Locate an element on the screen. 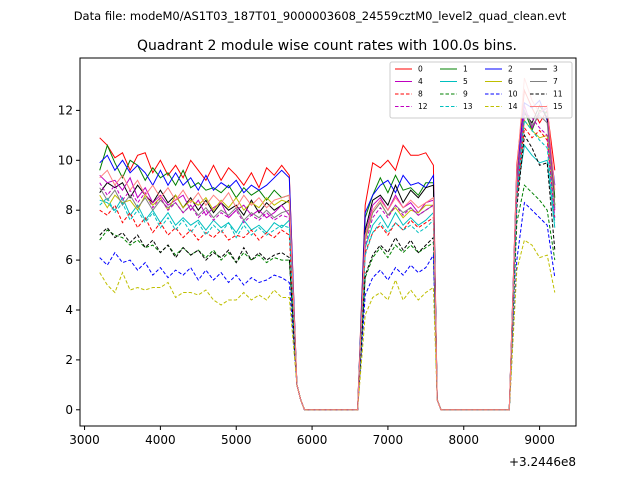 Image resolution: width=640 pixels, height=480 pixels. legend-label: 1 is located at coordinates (465, 69).